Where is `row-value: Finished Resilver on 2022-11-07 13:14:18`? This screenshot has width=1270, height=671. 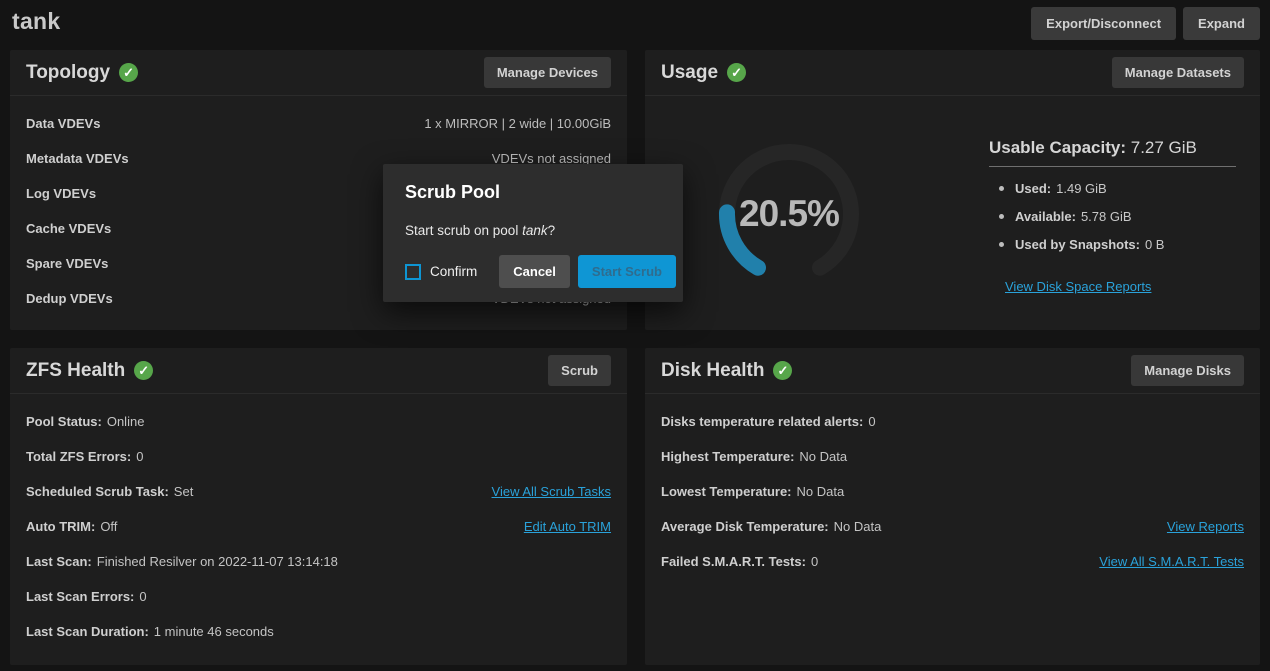 row-value: Finished Resilver on 2022-11-07 13:14:18 is located at coordinates (217, 561).